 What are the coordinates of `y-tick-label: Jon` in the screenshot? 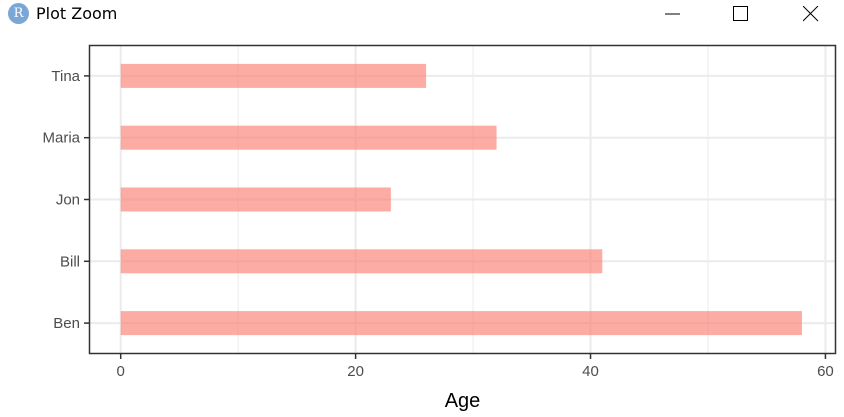 It's located at (68, 200).